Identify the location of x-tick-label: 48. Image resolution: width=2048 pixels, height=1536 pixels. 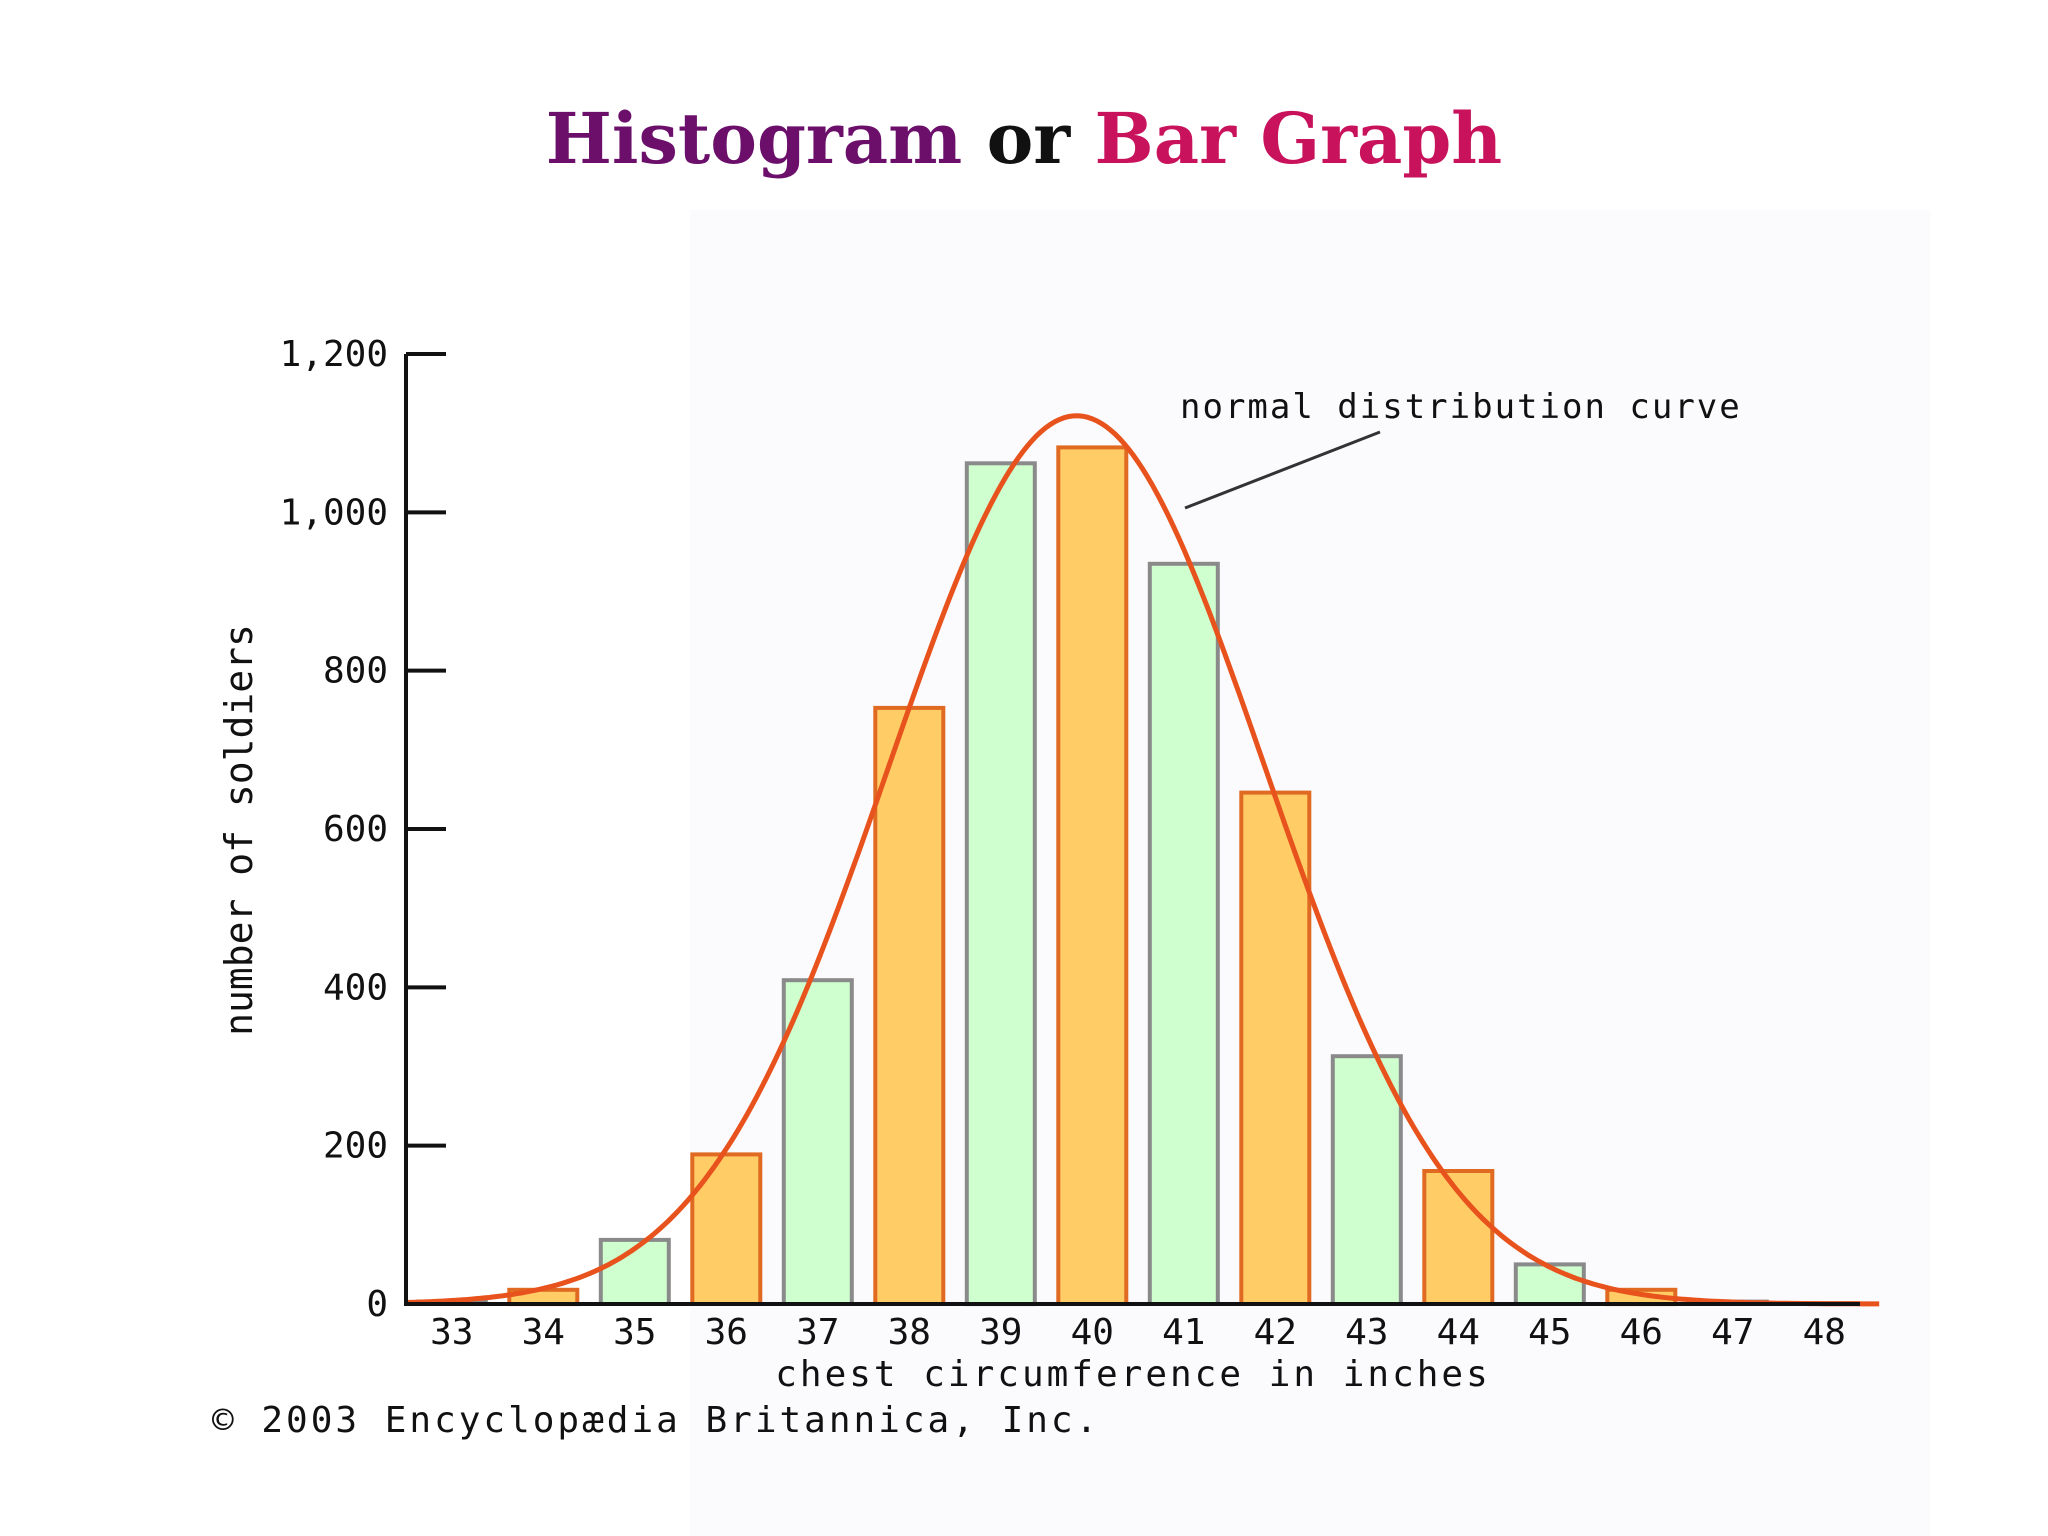
(1824, 1332).